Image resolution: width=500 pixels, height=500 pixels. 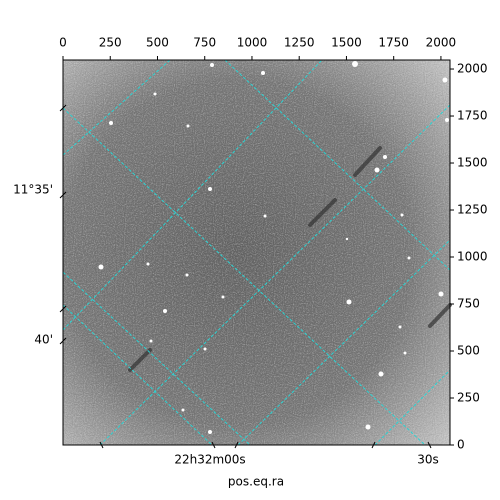 What do you see at coordinates (157, 43) in the screenshot?
I see `x-tick-label: 500` at bounding box center [157, 43].